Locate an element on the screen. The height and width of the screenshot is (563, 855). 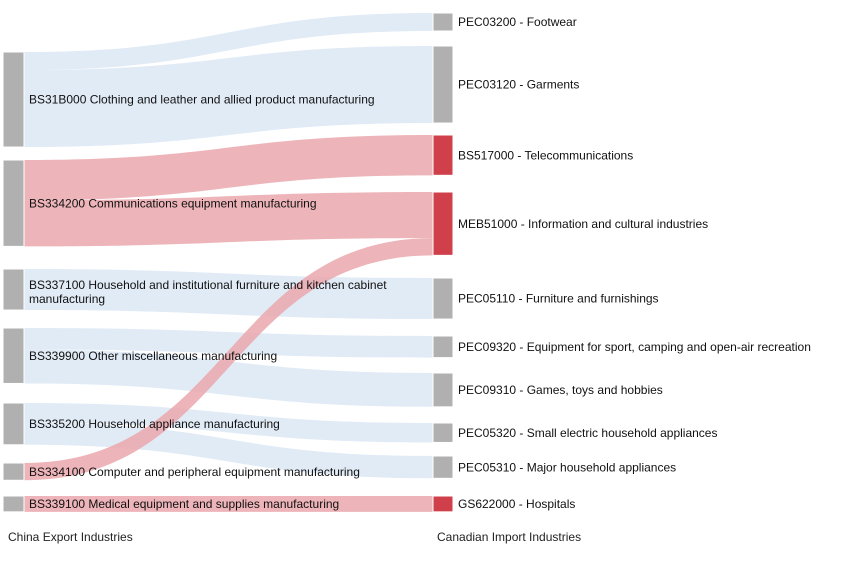
flow-BS339900-to-PEC09320 is located at coordinates (228, 343).